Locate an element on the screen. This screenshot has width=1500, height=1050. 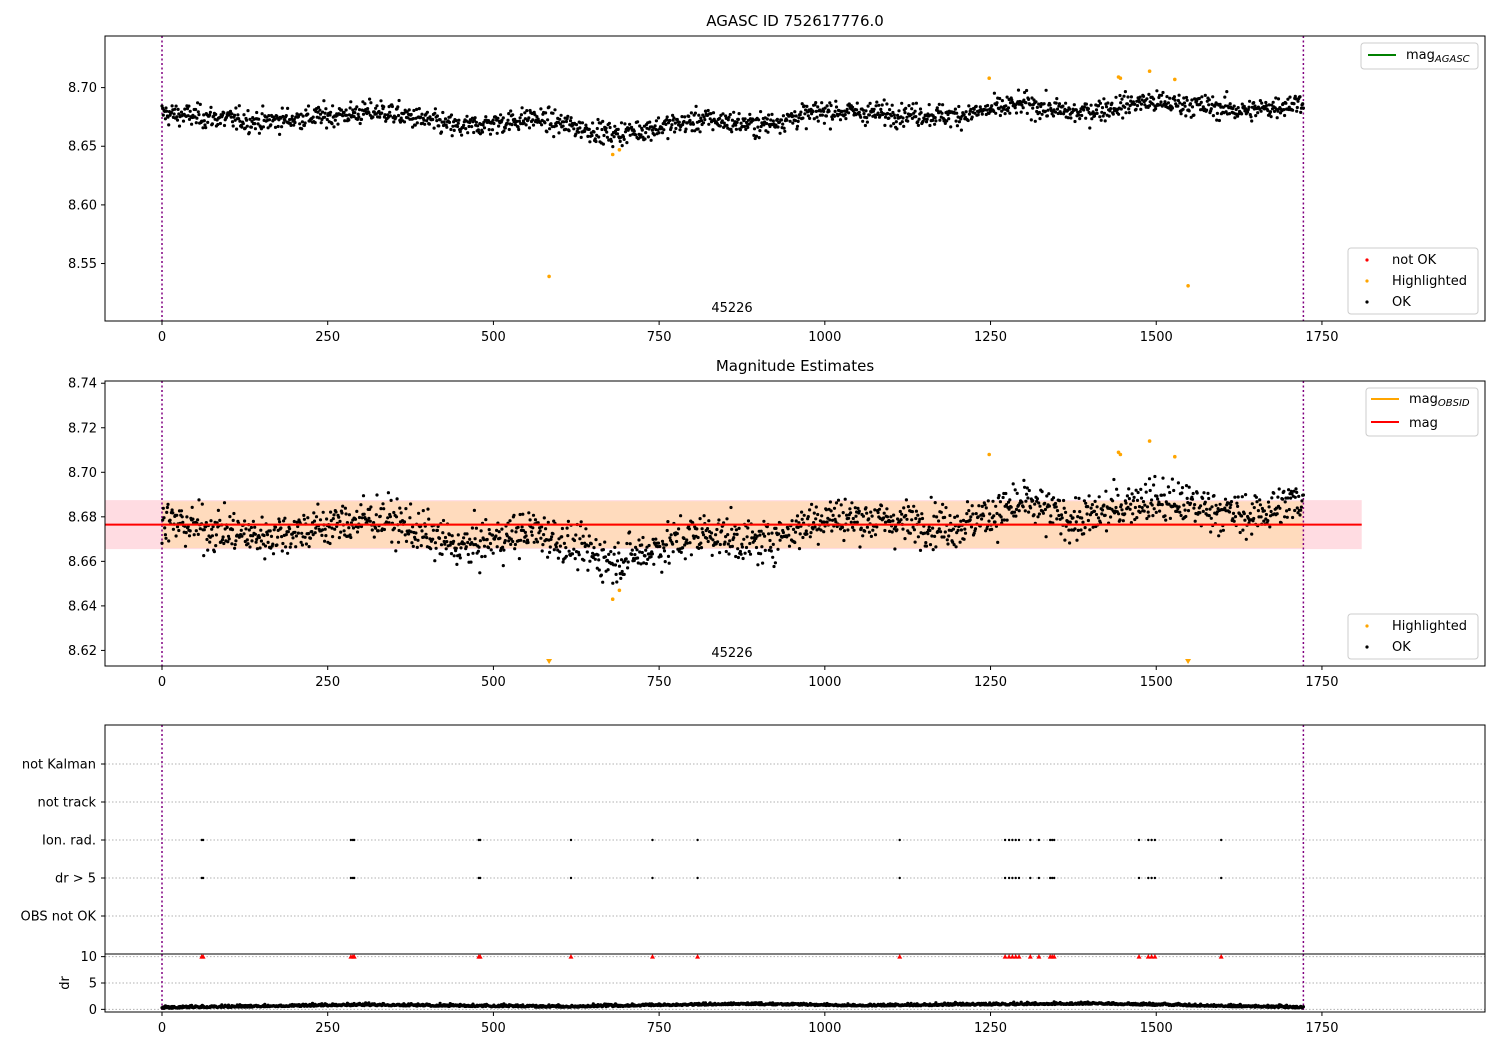
x-tick-label: 250 is located at coordinates (327, 682).